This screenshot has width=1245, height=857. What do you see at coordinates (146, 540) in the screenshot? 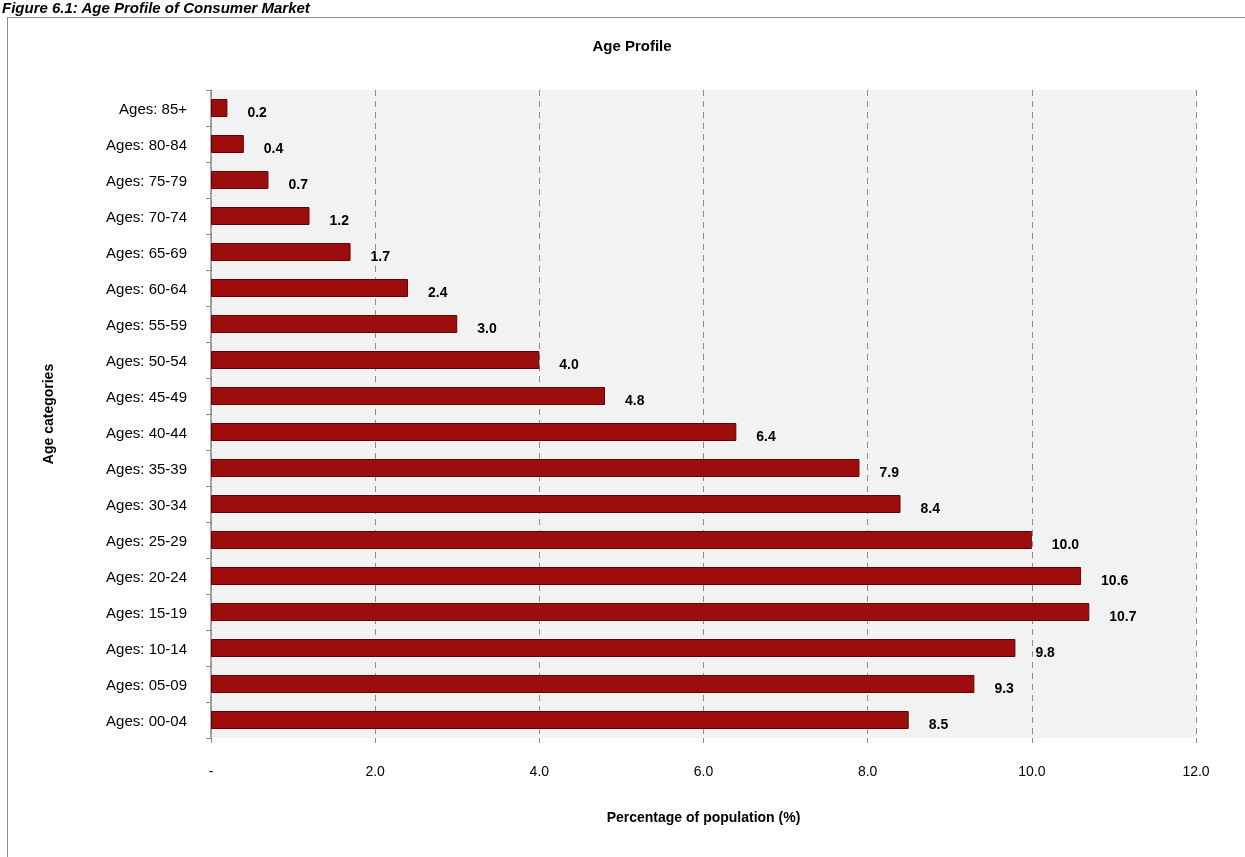
I see `y-tick-label: Ages: 25-29` at bounding box center [146, 540].